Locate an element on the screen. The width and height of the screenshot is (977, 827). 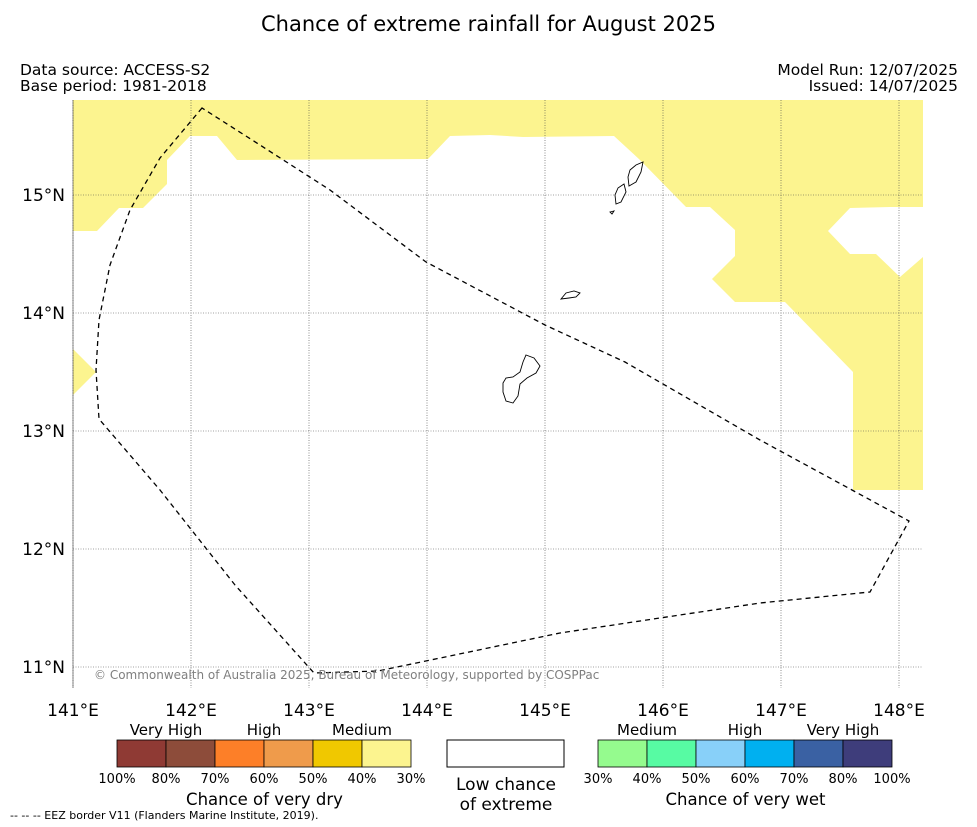
run-info: Model Run: 12/07/2025 Issued: 14/07/2025 is located at coordinates (867, 78).